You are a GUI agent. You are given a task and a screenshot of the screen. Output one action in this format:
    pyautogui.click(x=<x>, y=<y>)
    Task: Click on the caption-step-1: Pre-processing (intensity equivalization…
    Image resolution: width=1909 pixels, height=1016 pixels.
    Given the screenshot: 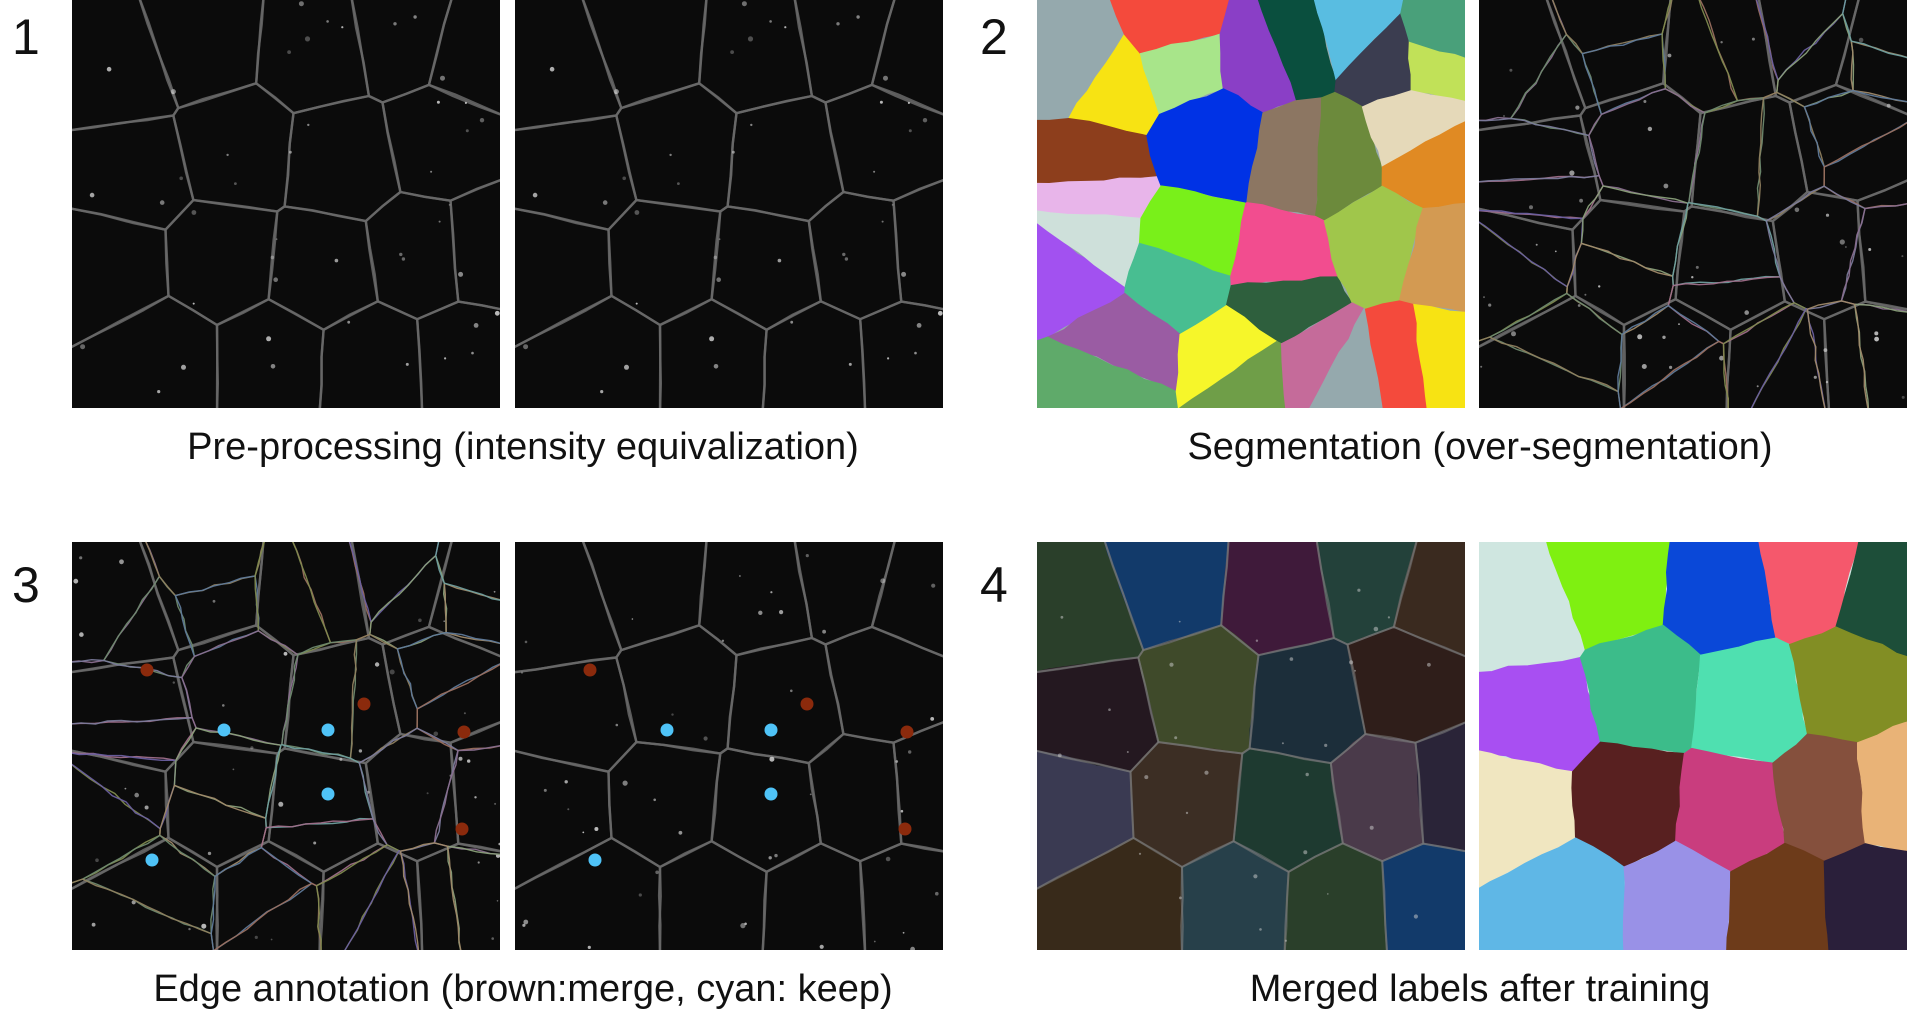 What is the action you would take?
    pyautogui.click(x=523, y=447)
    